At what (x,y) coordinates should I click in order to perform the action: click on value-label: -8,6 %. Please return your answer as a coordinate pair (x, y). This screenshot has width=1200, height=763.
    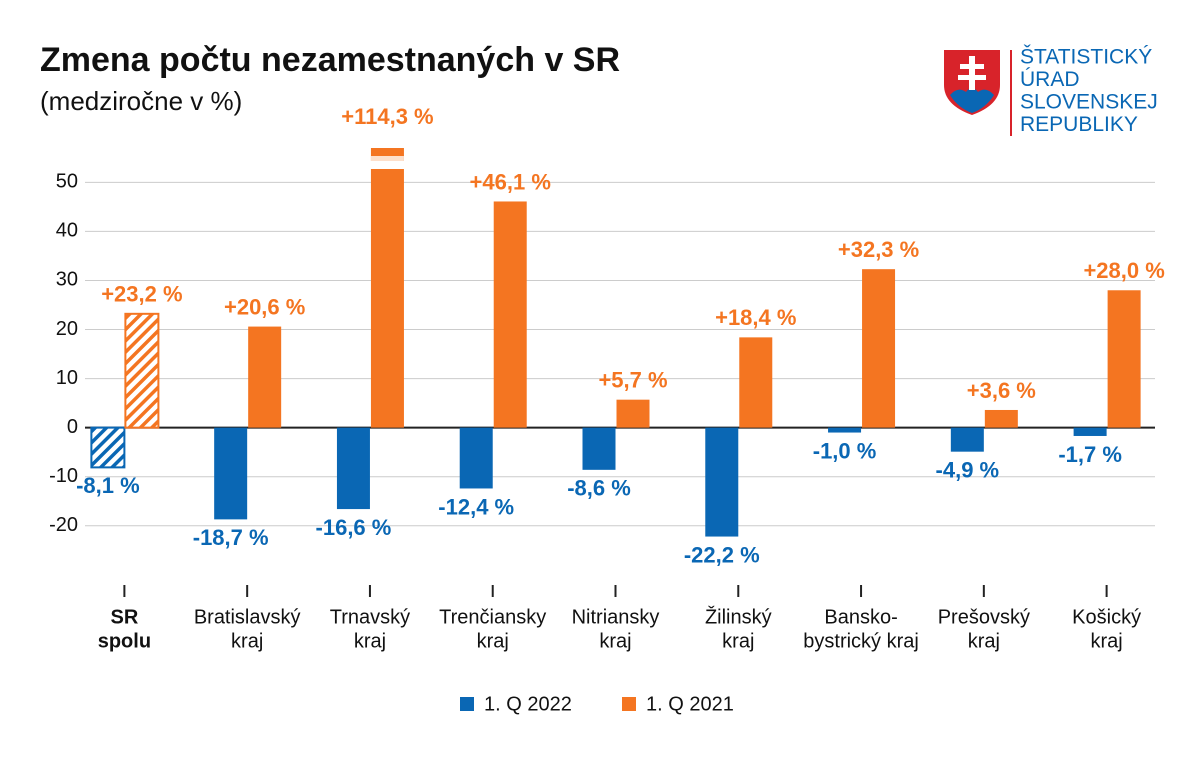
    Looking at the image, I should click on (599, 488).